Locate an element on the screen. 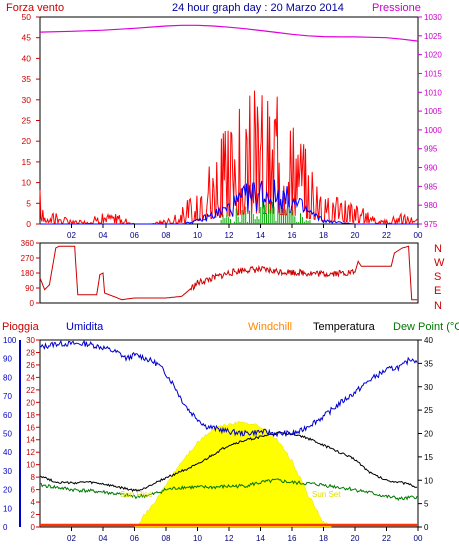 This screenshot has width=459, height=560. time-tick-label: 16 is located at coordinates (292, 235).